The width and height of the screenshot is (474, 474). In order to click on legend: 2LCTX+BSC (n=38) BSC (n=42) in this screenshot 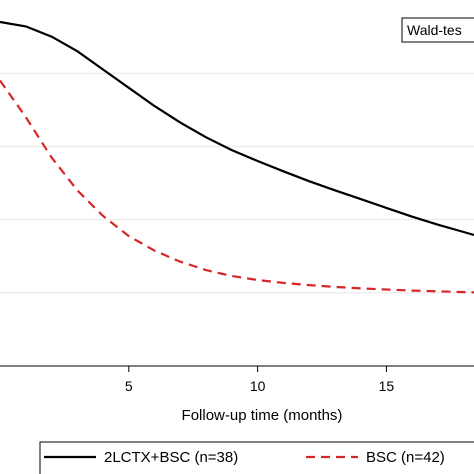, I will do `click(256, 457)`.